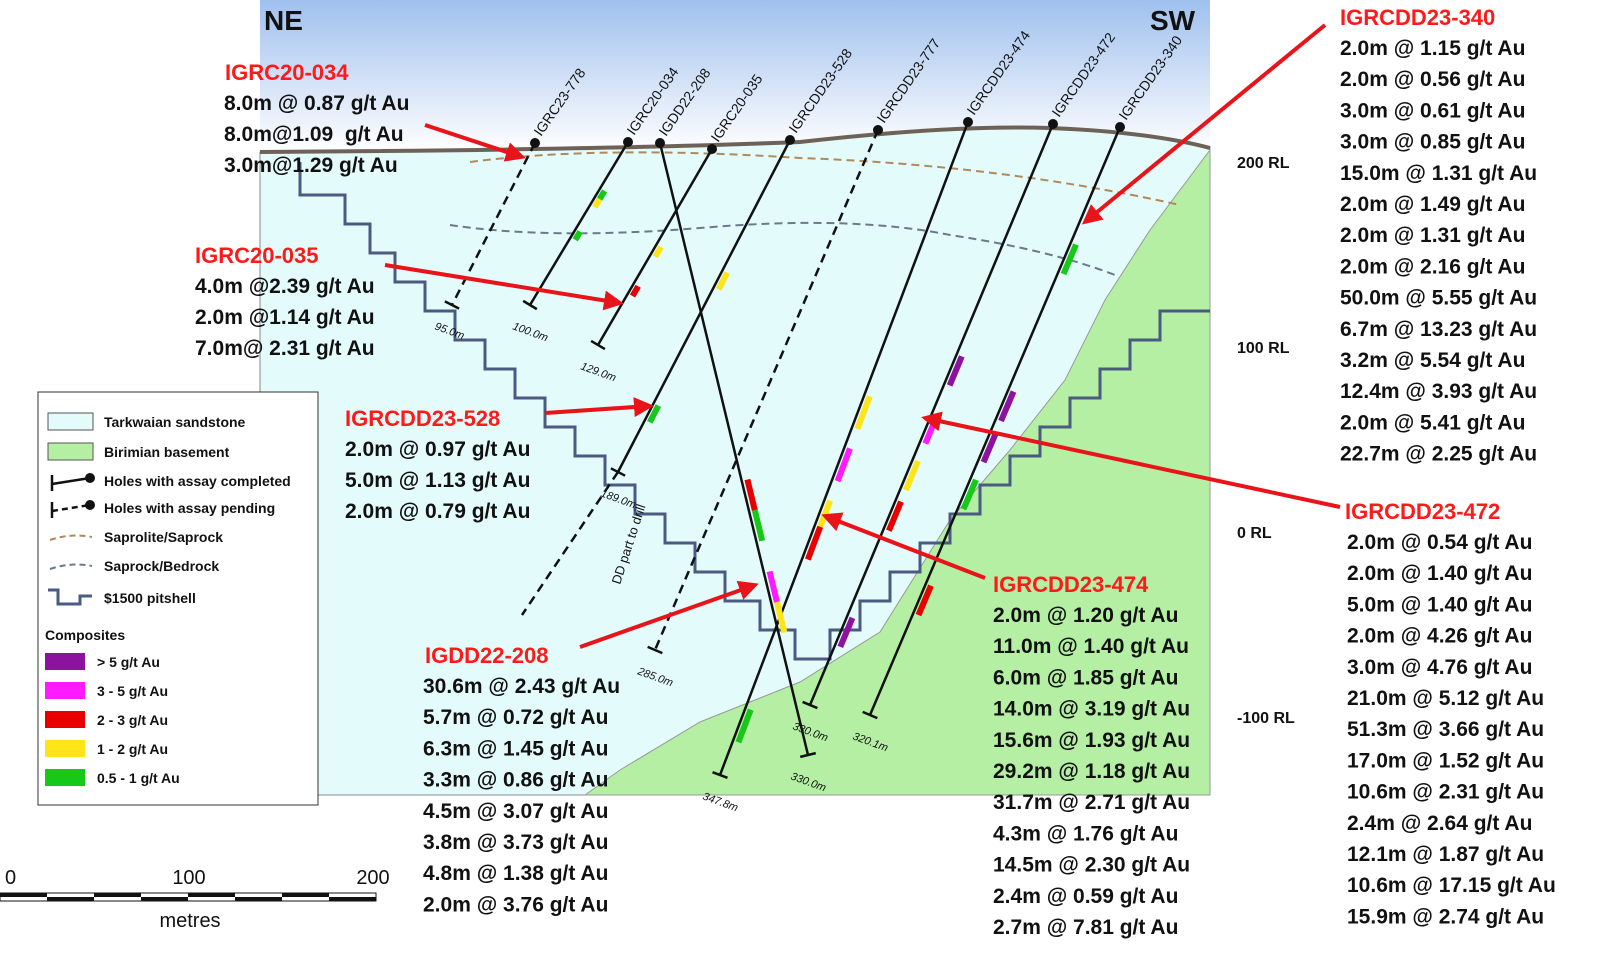 Image resolution: width=1597 pixels, height=964 pixels. I want to click on callout-line: 6.3m @ 1.45 g/t Au, so click(515, 748).